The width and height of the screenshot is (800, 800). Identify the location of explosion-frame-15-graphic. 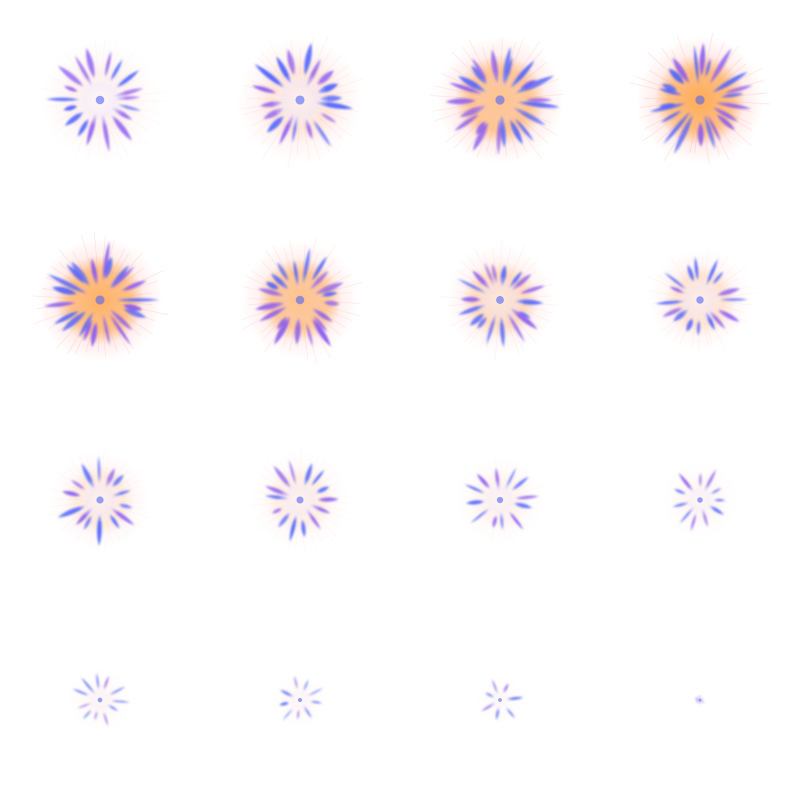
(500, 700).